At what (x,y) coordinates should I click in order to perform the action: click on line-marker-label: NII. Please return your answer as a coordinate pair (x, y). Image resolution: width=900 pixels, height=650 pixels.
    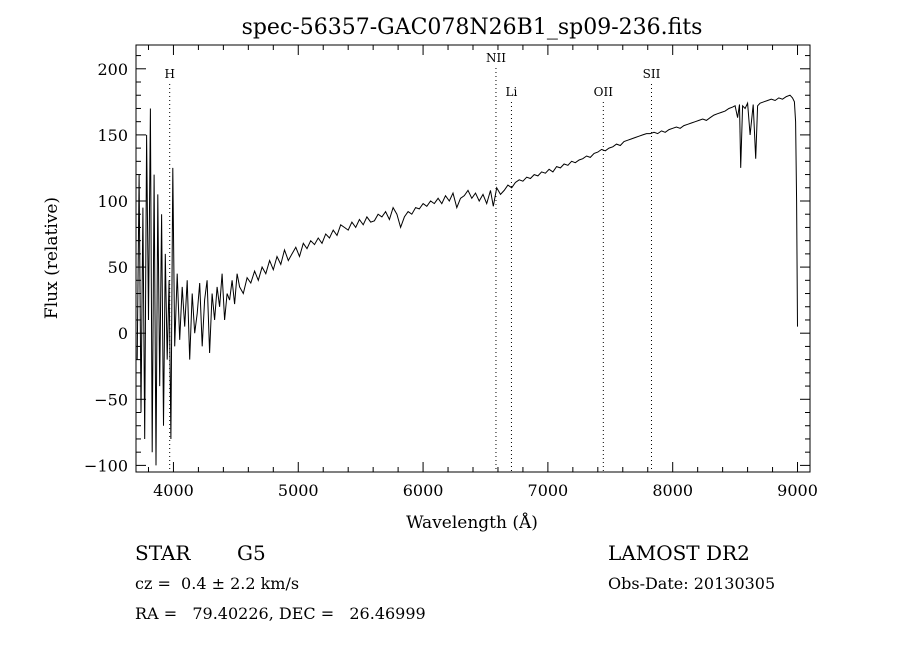
    Looking at the image, I should click on (496, 58).